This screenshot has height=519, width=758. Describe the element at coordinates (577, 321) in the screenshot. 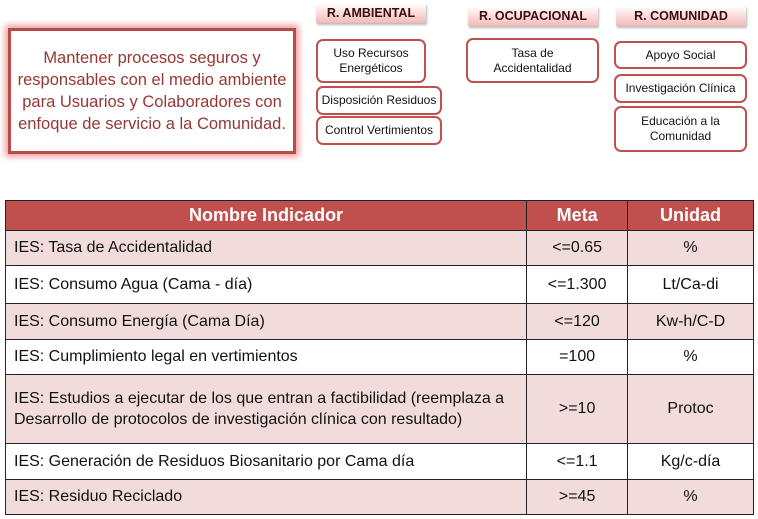

I see `cell-meta: <=120` at that location.